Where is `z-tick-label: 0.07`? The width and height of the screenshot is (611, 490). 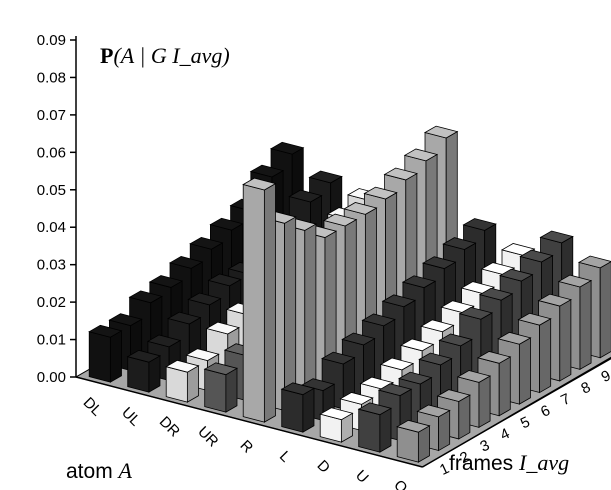 z-tick-label: 0.07 is located at coordinates (51, 115).